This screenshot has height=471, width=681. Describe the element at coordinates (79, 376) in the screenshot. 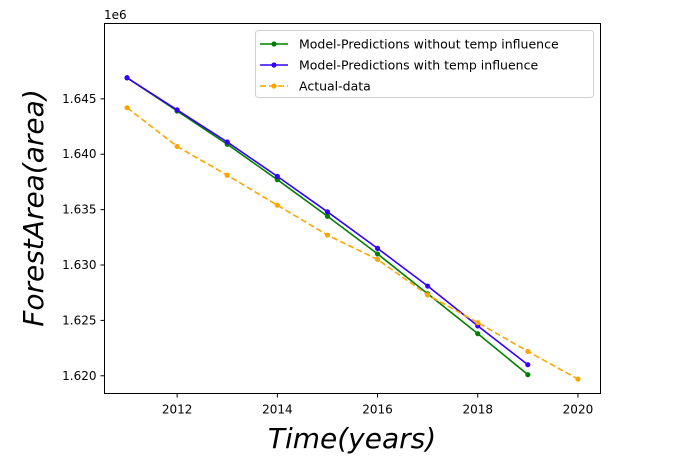

I see `y-tick-label: 1.620` at that location.